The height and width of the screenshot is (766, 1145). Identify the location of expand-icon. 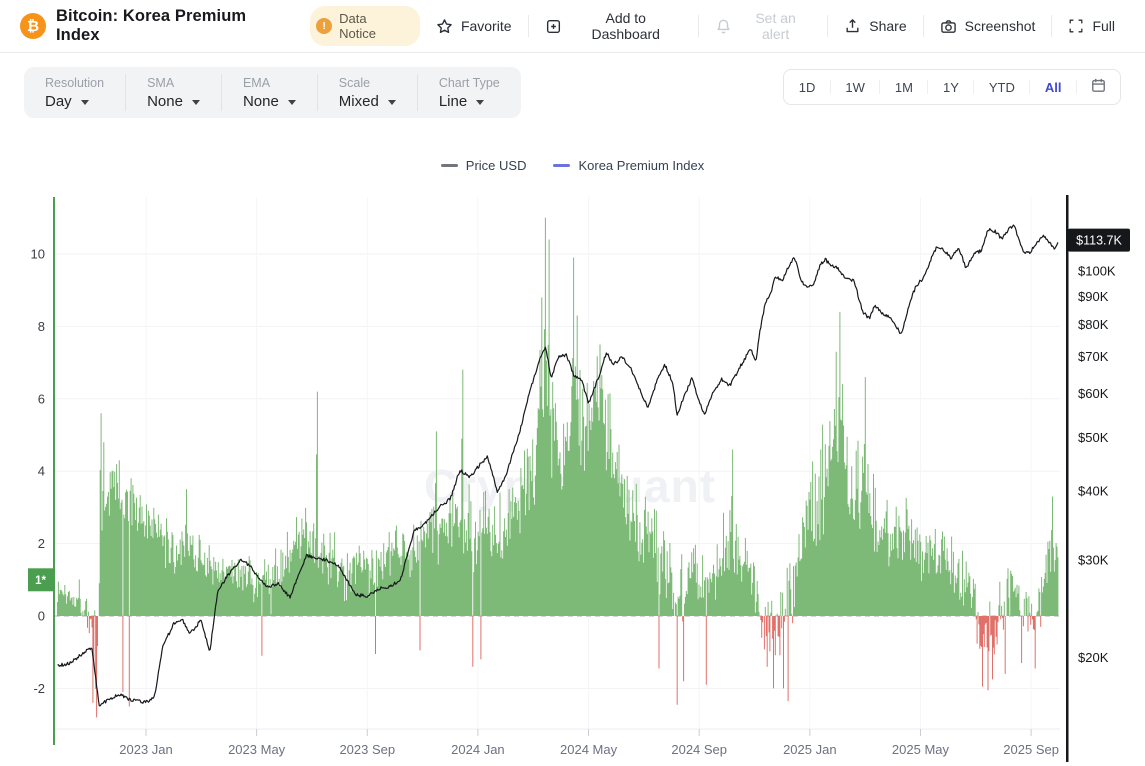
(1076, 26).